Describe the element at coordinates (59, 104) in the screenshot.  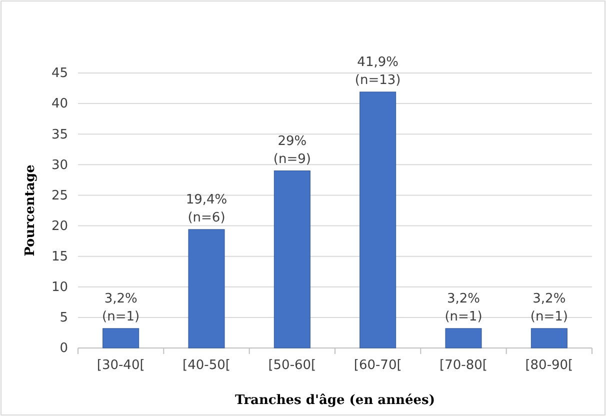
I see `y-tick-label: 40` at that location.